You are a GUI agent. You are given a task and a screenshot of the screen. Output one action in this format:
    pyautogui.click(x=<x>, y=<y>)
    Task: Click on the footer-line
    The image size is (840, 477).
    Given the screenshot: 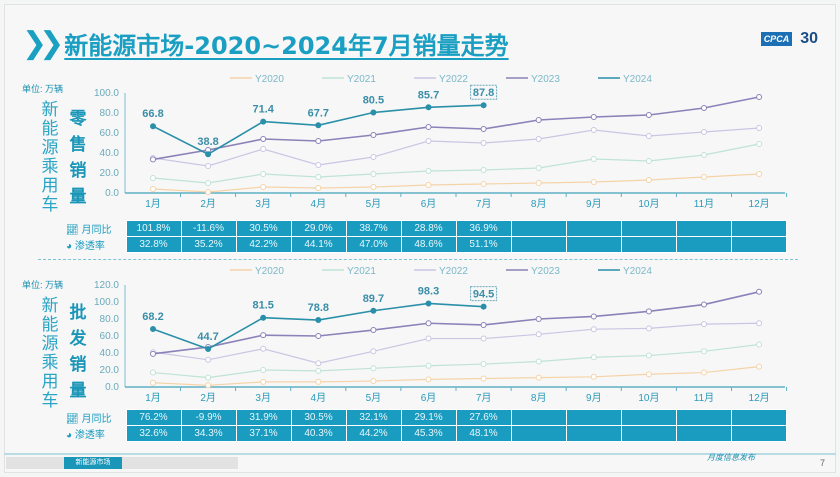 What is the action you would take?
    pyautogui.click(x=420, y=454)
    